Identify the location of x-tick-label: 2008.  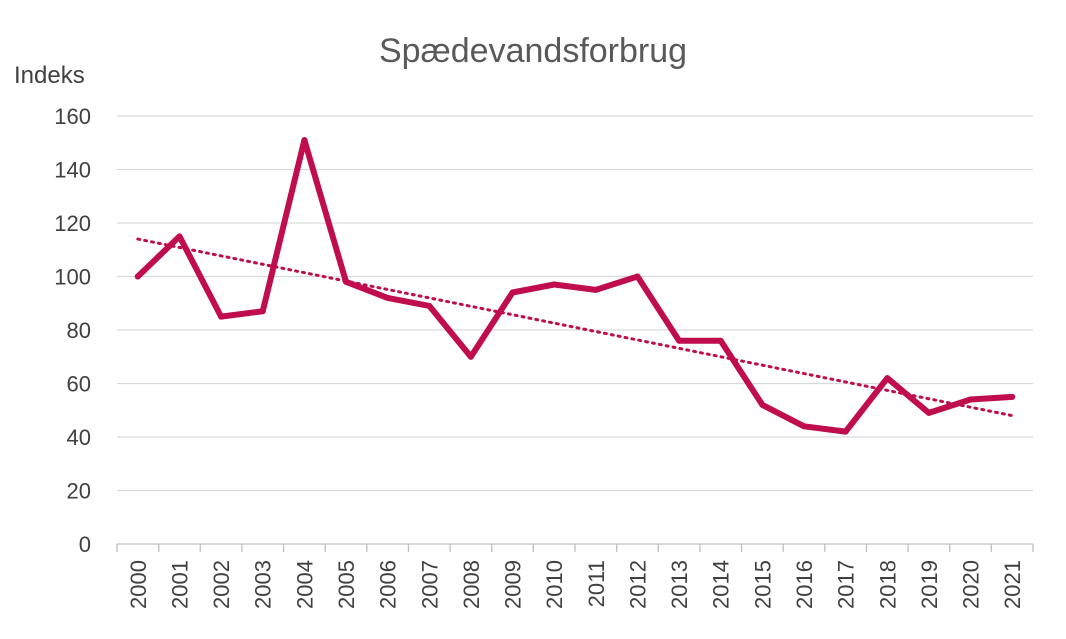
(471, 584).